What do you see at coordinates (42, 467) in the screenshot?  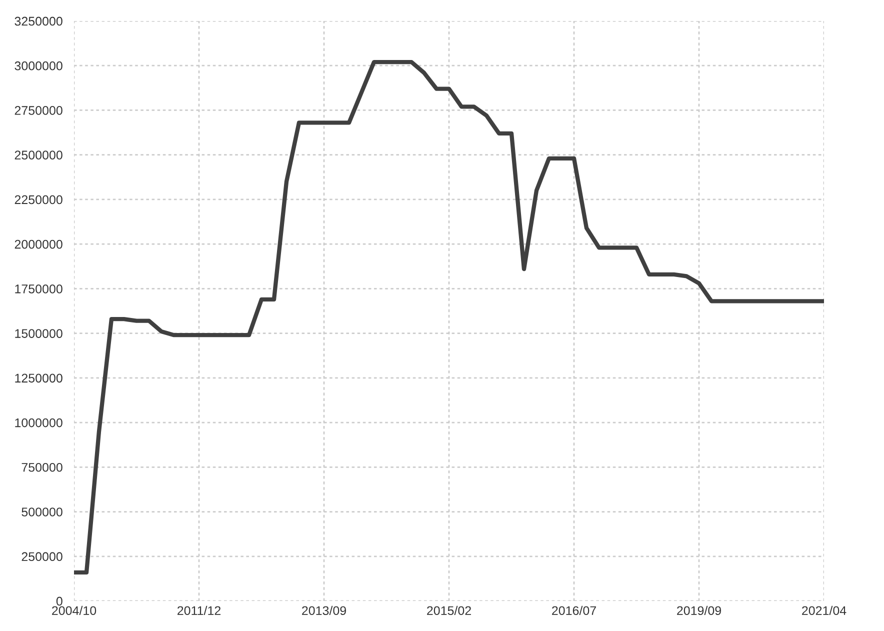 I see `y-tick-label: 750000` at bounding box center [42, 467].